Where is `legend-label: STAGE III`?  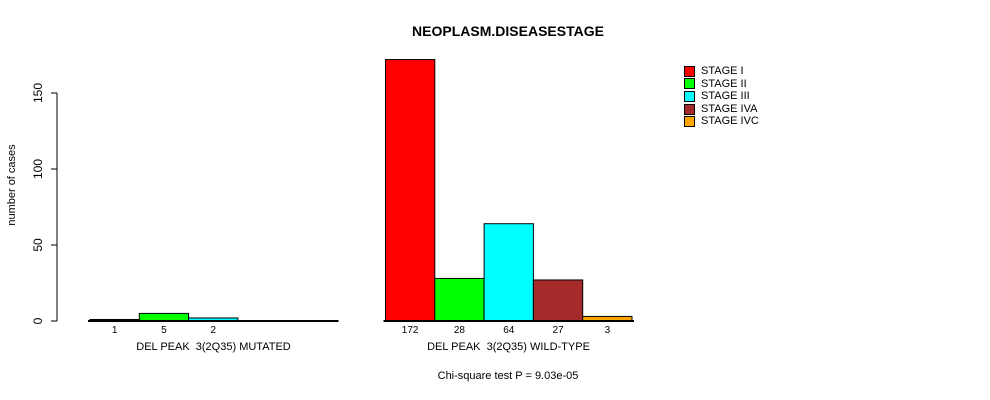
legend-label: STAGE III is located at coordinates (725, 96).